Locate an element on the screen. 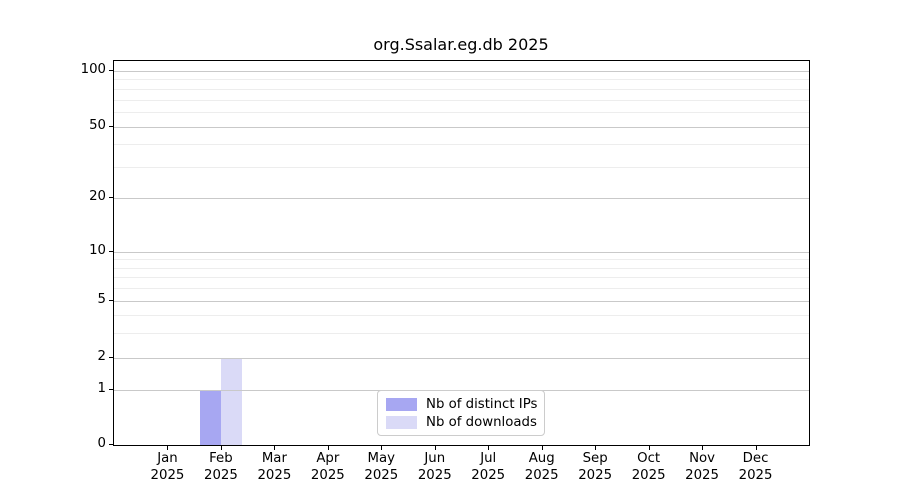 The height and width of the screenshot is (500, 900). x-tick-month: Mar is located at coordinates (274, 458).